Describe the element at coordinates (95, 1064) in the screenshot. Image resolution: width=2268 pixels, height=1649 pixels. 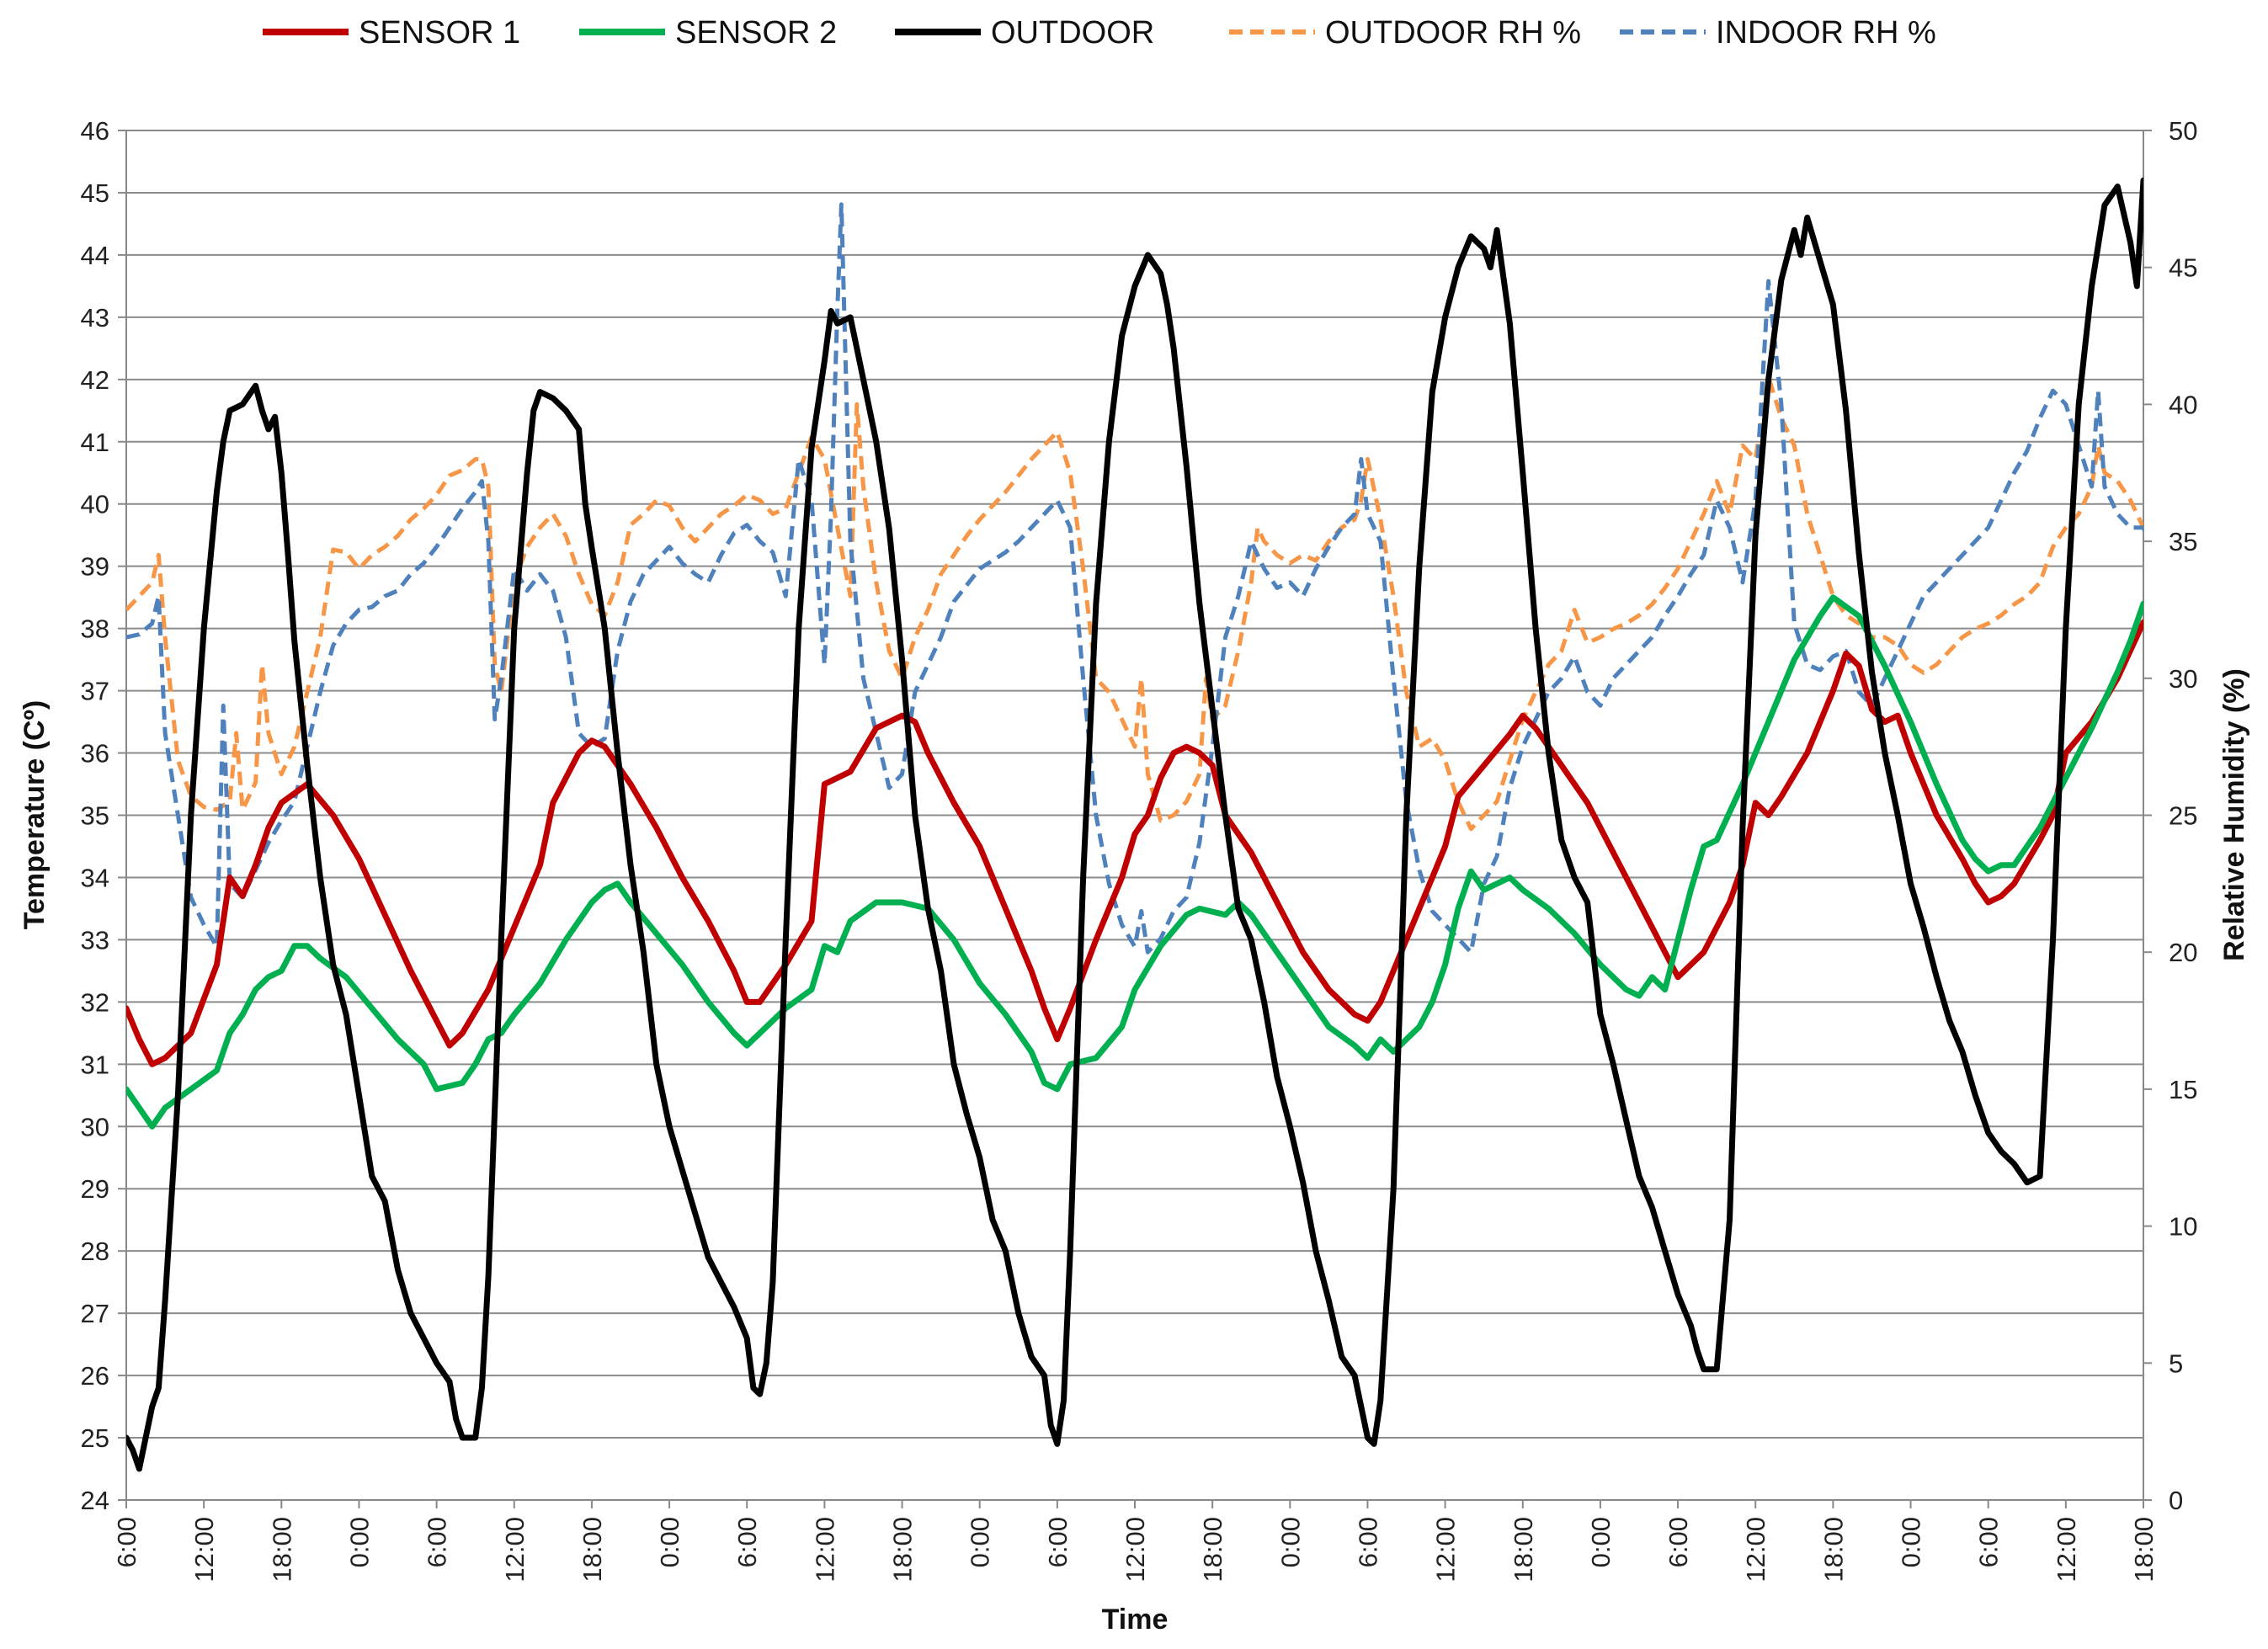
I see `y-left-tick-label: 31` at that location.